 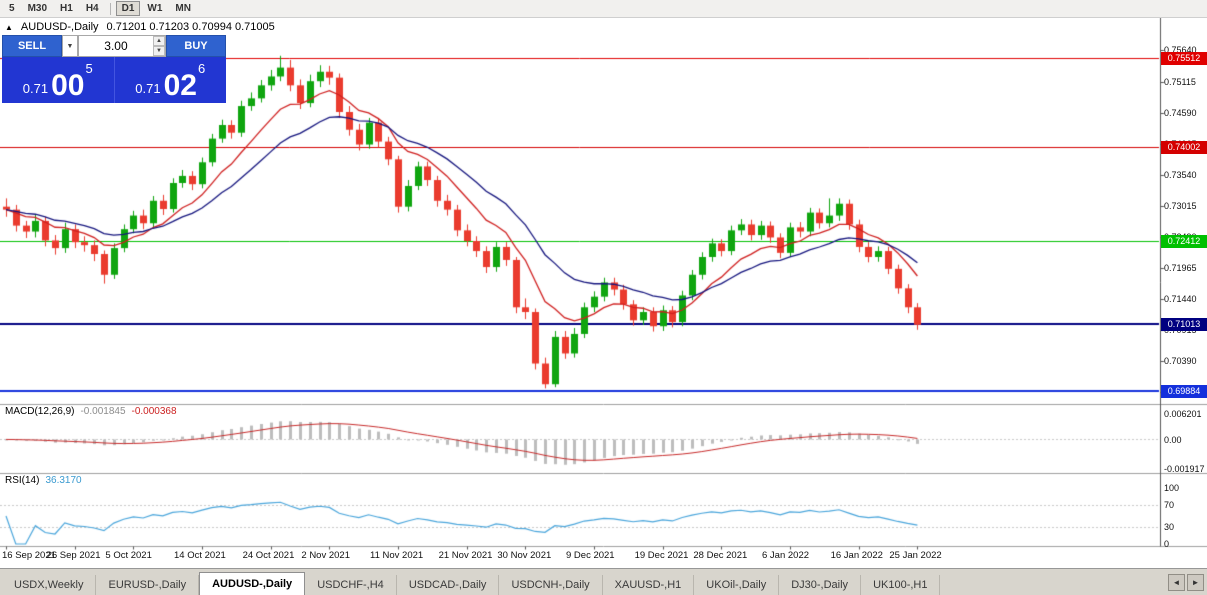 I want to click on volume-dropdown-button: ▼, so click(x=70, y=46).